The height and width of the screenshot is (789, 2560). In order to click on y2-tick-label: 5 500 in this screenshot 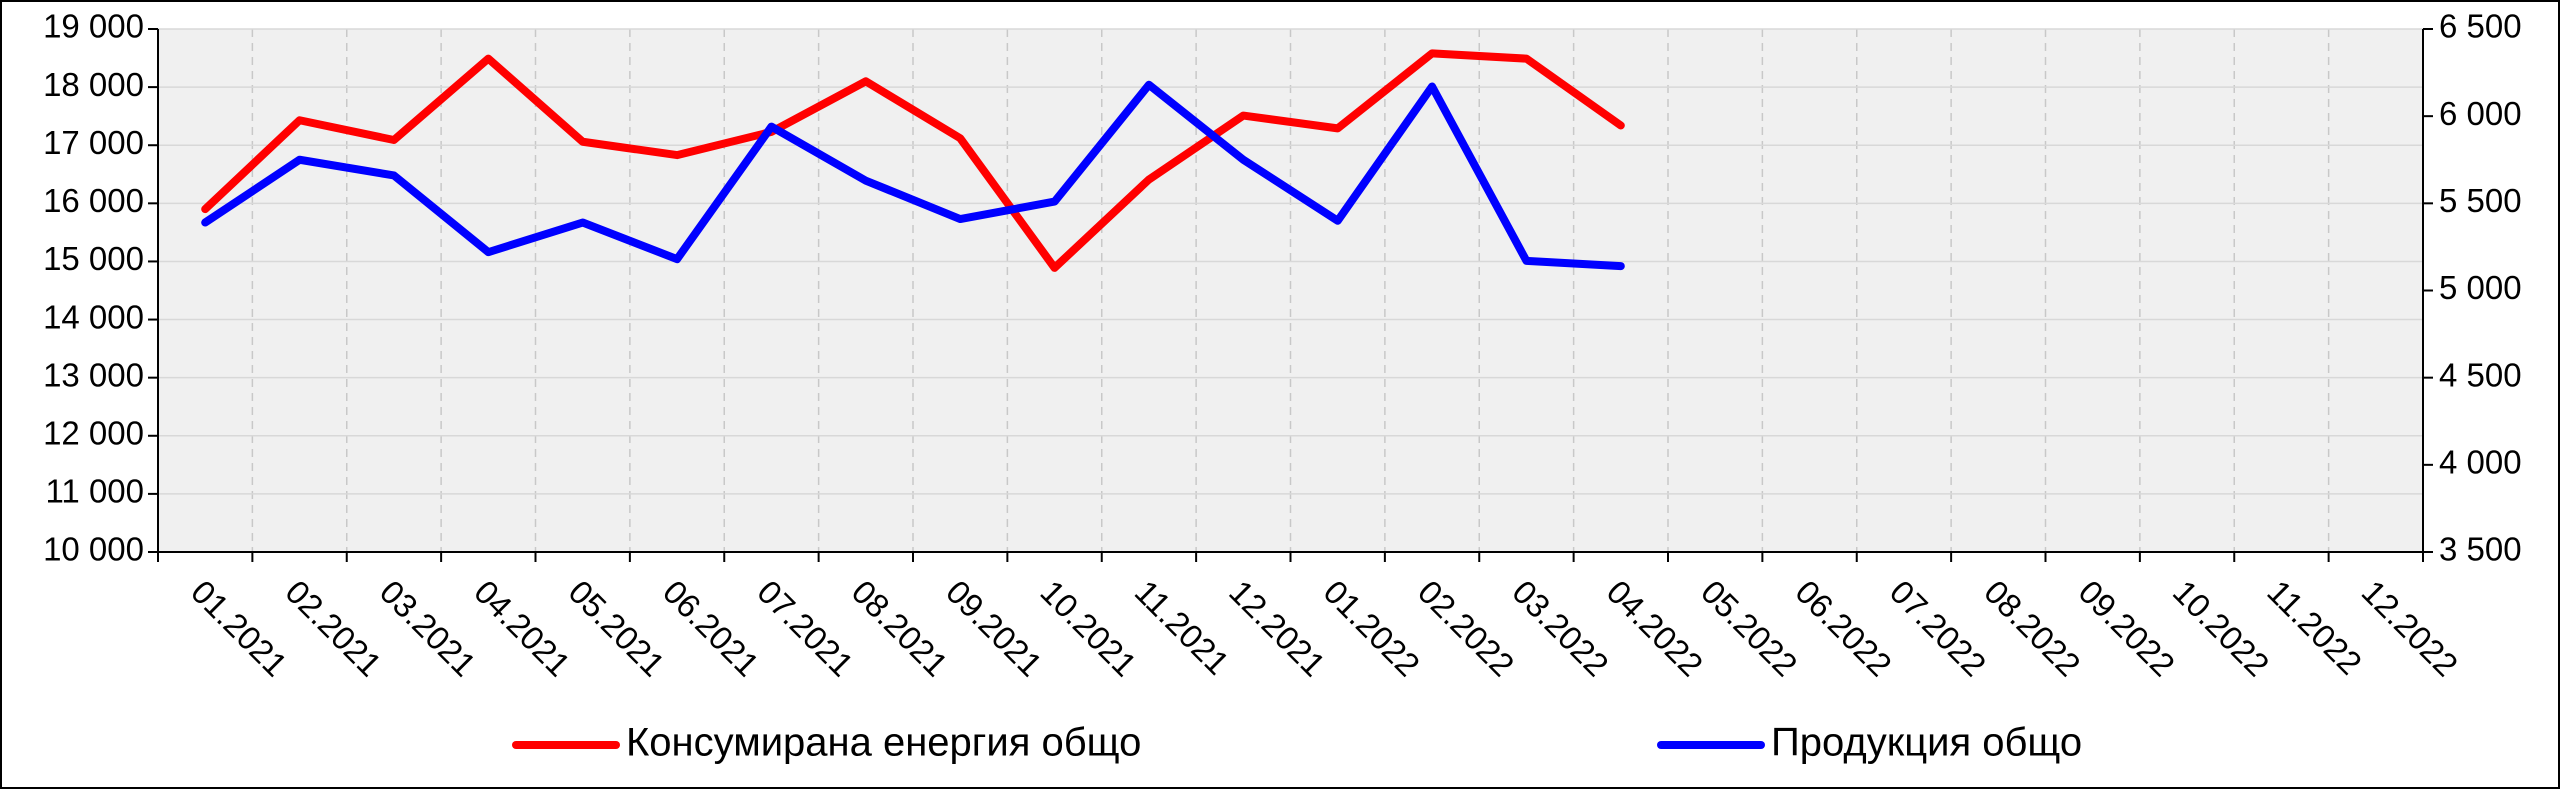, I will do `click(2480, 200)`.